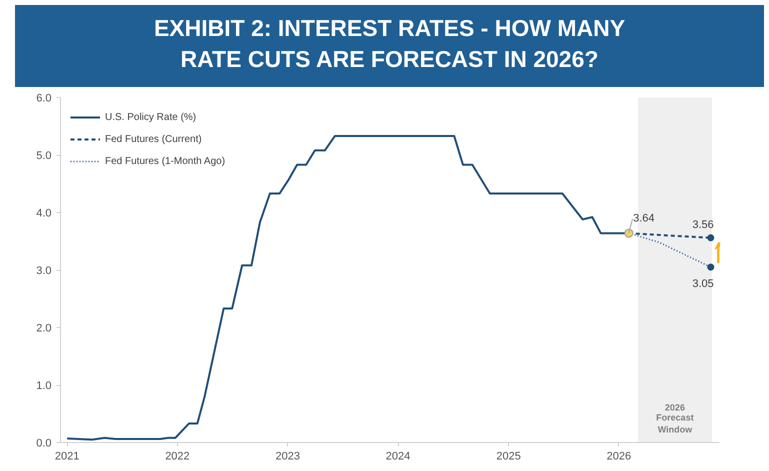 The image size is (769, 471). I want to click on x-tick-label: 2026, so click(619, 456).